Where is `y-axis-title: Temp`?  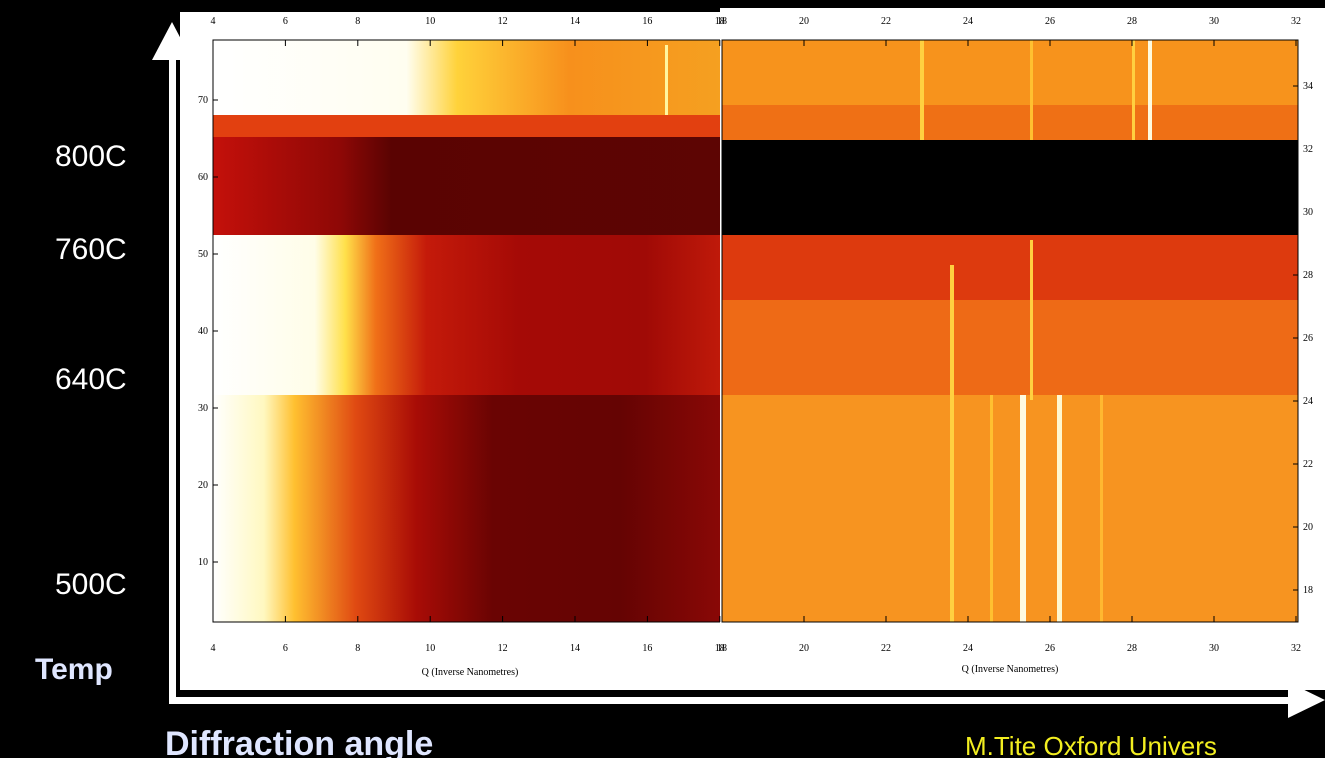
y-axis-title: Temp is located at coordinates (74, 669).